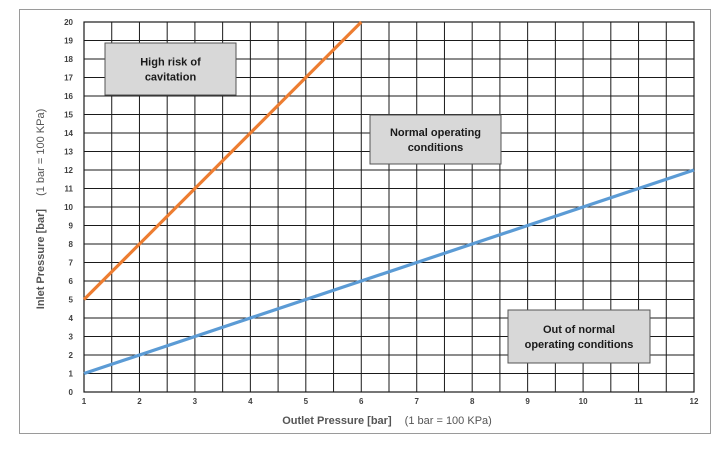  What do you see at coordinates (68, 152) in the screenshot?
I see `y-tick-label: 13` at bounding box center [68, 152].